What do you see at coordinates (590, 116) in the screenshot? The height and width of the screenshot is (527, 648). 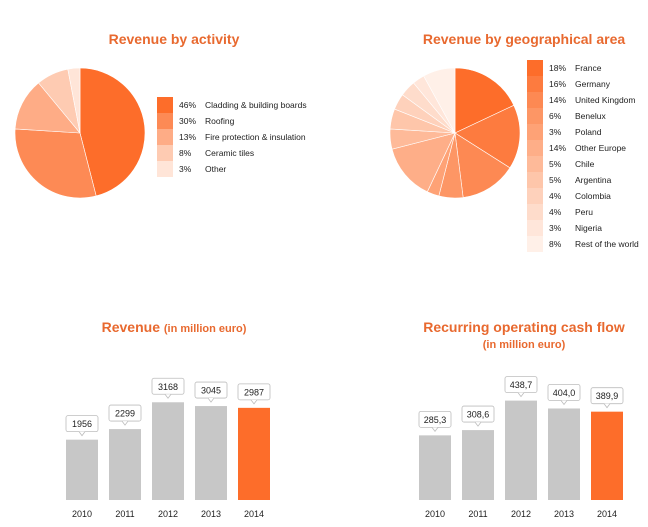 I see `geo-legend-label: Benelux` at bounding box center [590, 116].